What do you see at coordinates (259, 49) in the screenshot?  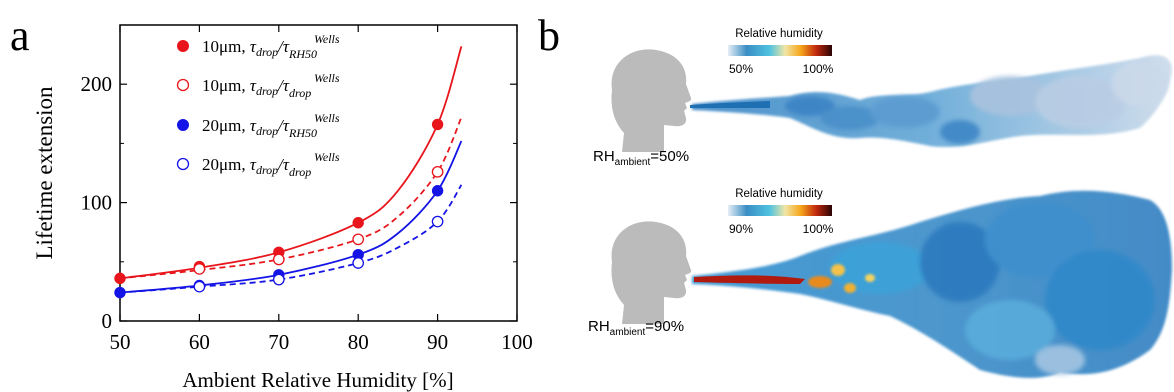 I see `legend-entry: 10μm, τdrop/τRH50` at bounding box center [259, 49].